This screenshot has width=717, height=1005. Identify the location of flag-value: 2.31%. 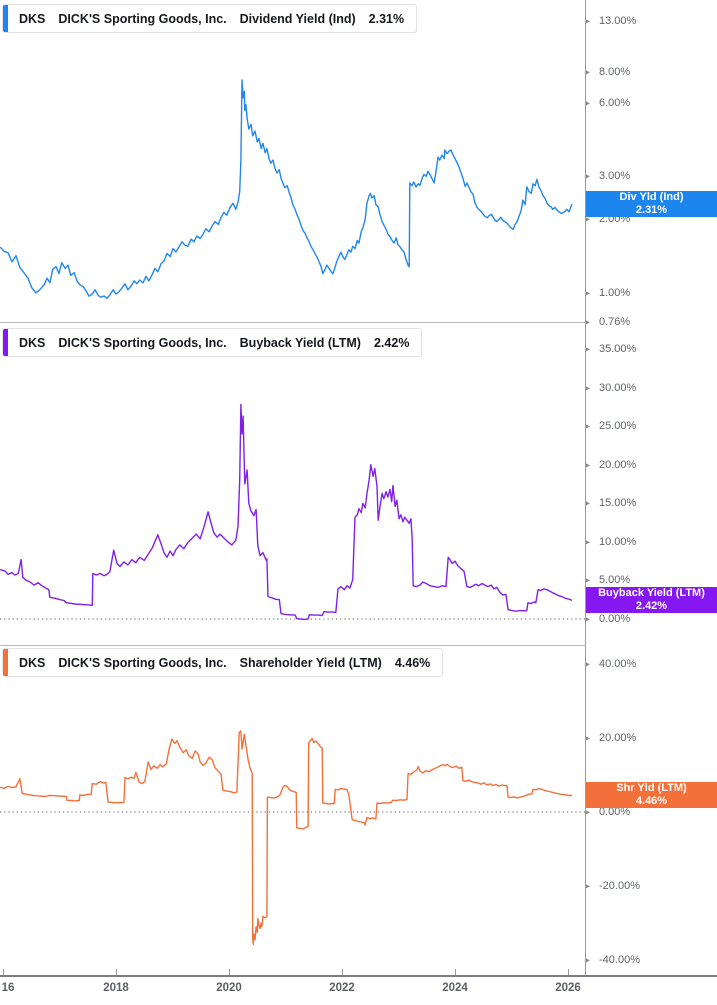
(651, 210).